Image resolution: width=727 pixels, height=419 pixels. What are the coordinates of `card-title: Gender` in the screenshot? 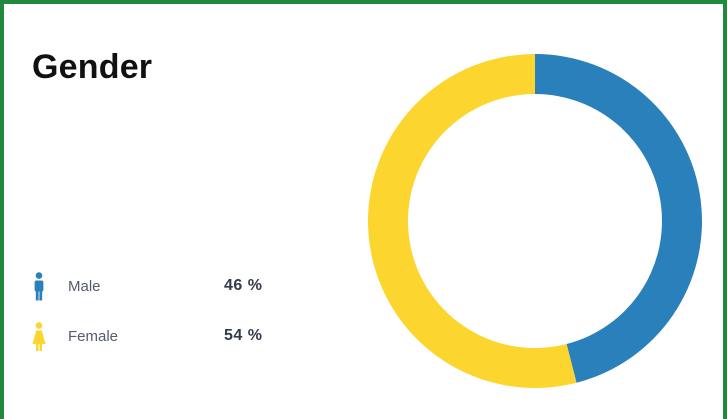 It's located at (92, 67).